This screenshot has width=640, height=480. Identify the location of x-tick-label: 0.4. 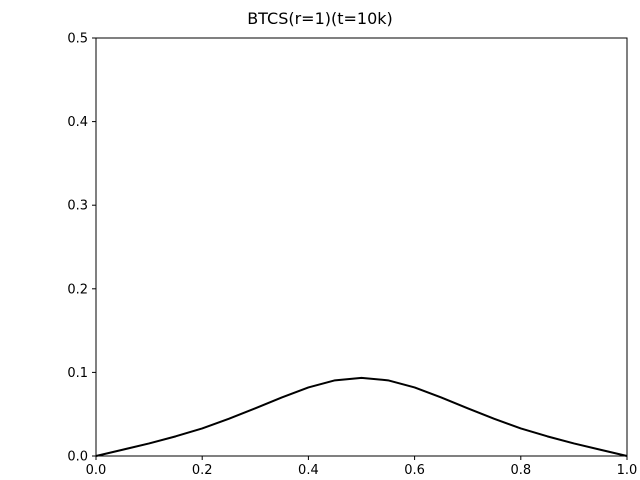
(308, 470).